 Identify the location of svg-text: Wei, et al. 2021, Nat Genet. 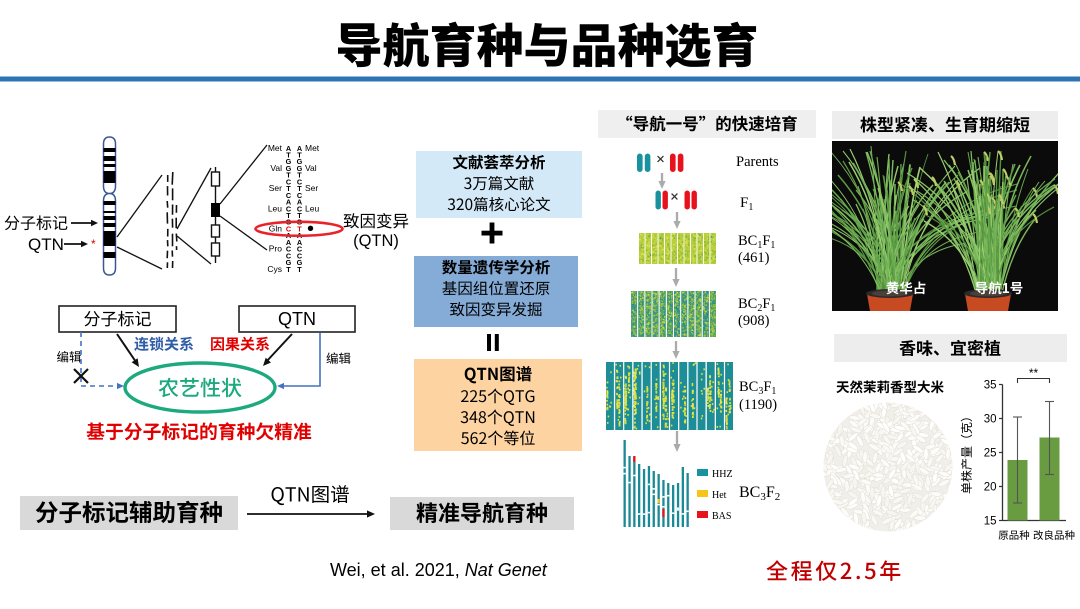
(439, 570).